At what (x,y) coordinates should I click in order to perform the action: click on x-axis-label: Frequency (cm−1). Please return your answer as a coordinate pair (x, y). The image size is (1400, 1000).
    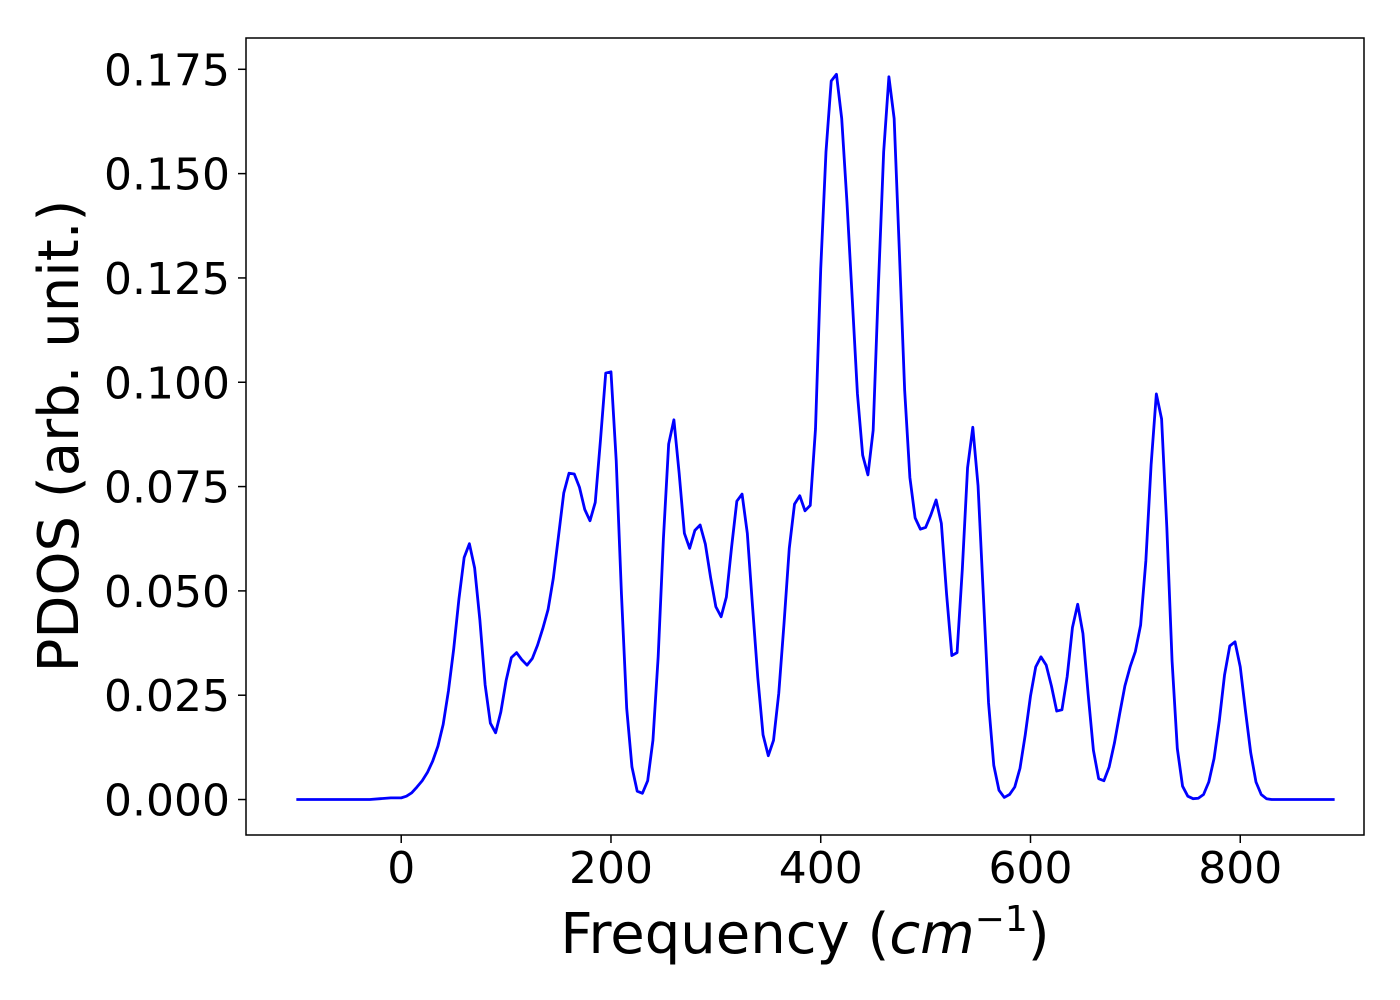
    Looking at the image, I should click on (804, 933).